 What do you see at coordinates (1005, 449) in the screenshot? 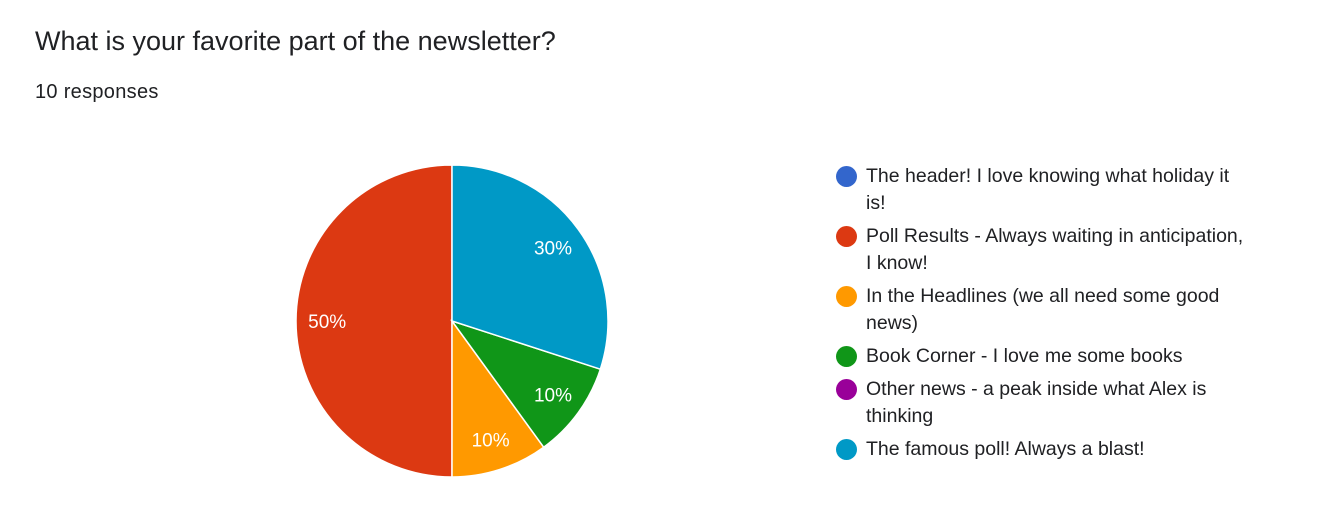
I see `legend-label: The famous poll! Always a blast!` at bounding box center [1005, 449].